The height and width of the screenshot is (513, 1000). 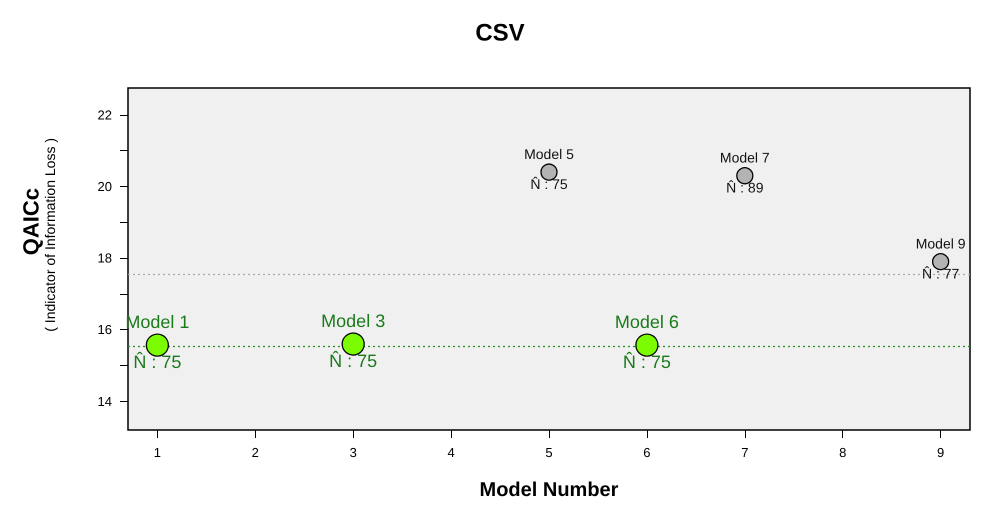 What do you see at coordinates (941, 273) in the screenshot?
I see `annotation: N̂ : 77` at bounding box center [941, 273].